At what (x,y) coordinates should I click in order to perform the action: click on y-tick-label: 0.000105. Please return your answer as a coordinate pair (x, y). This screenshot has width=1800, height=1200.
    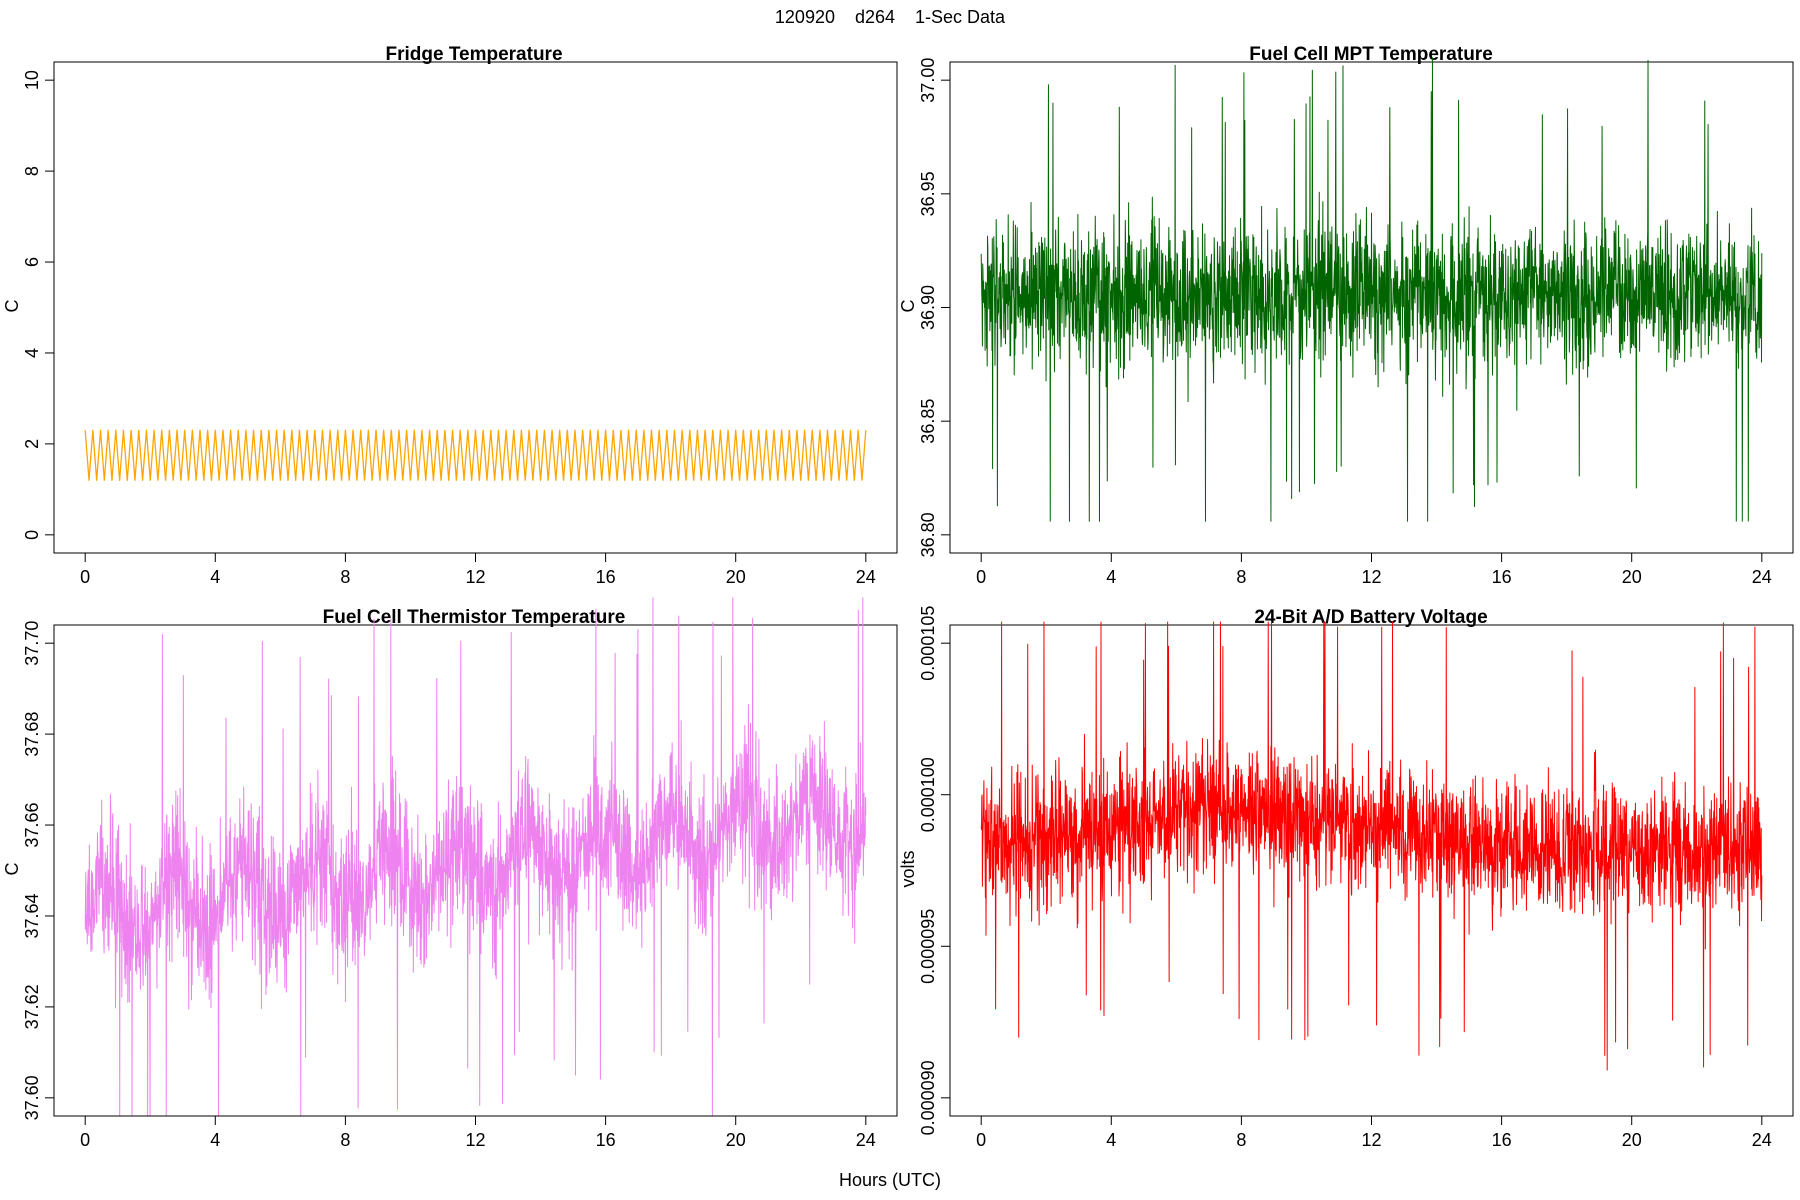
    Looking at the image, I should click on (928, 643).